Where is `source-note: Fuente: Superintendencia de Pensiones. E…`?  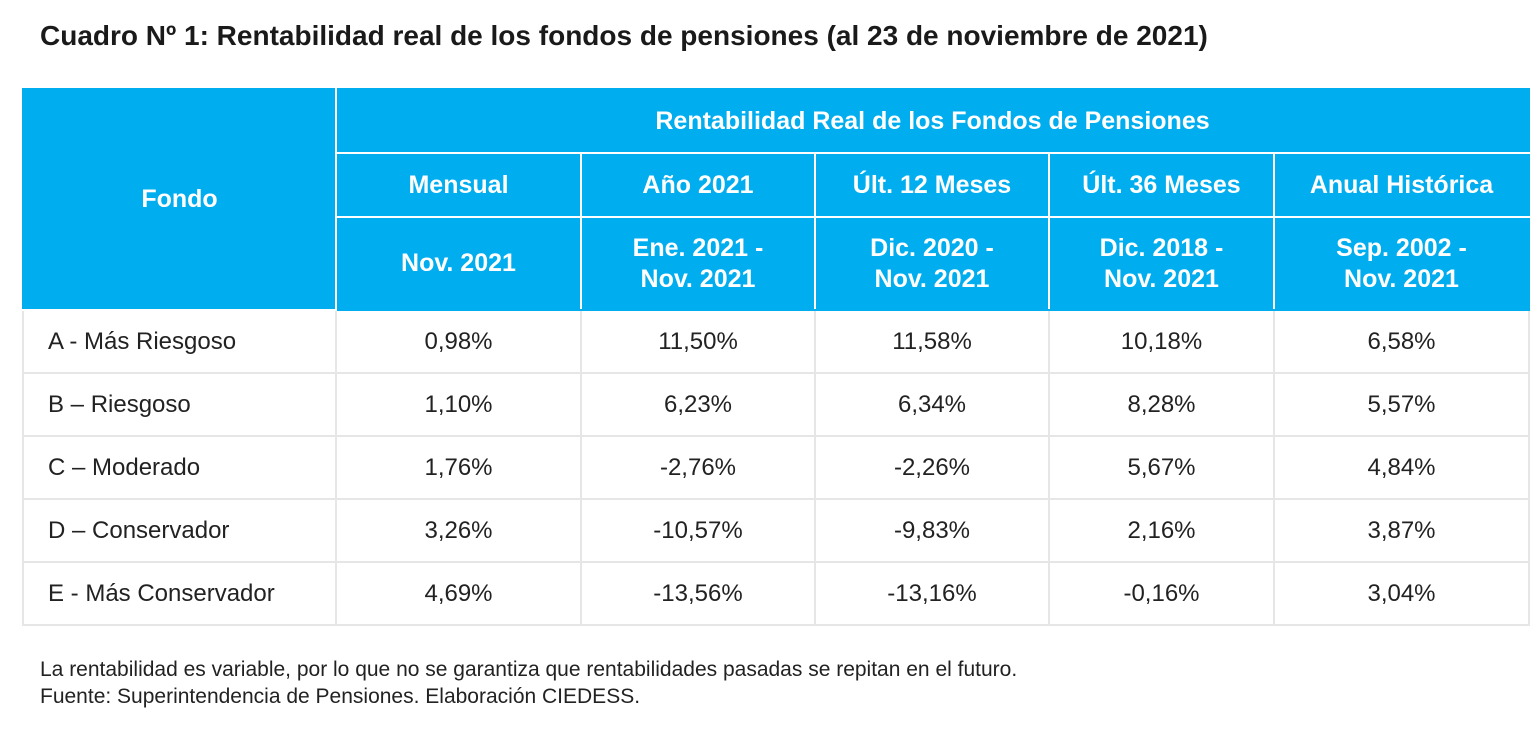 source-note: Fuente: Superintendencia de Pensiones. E… is located at coordinates (340, 696).